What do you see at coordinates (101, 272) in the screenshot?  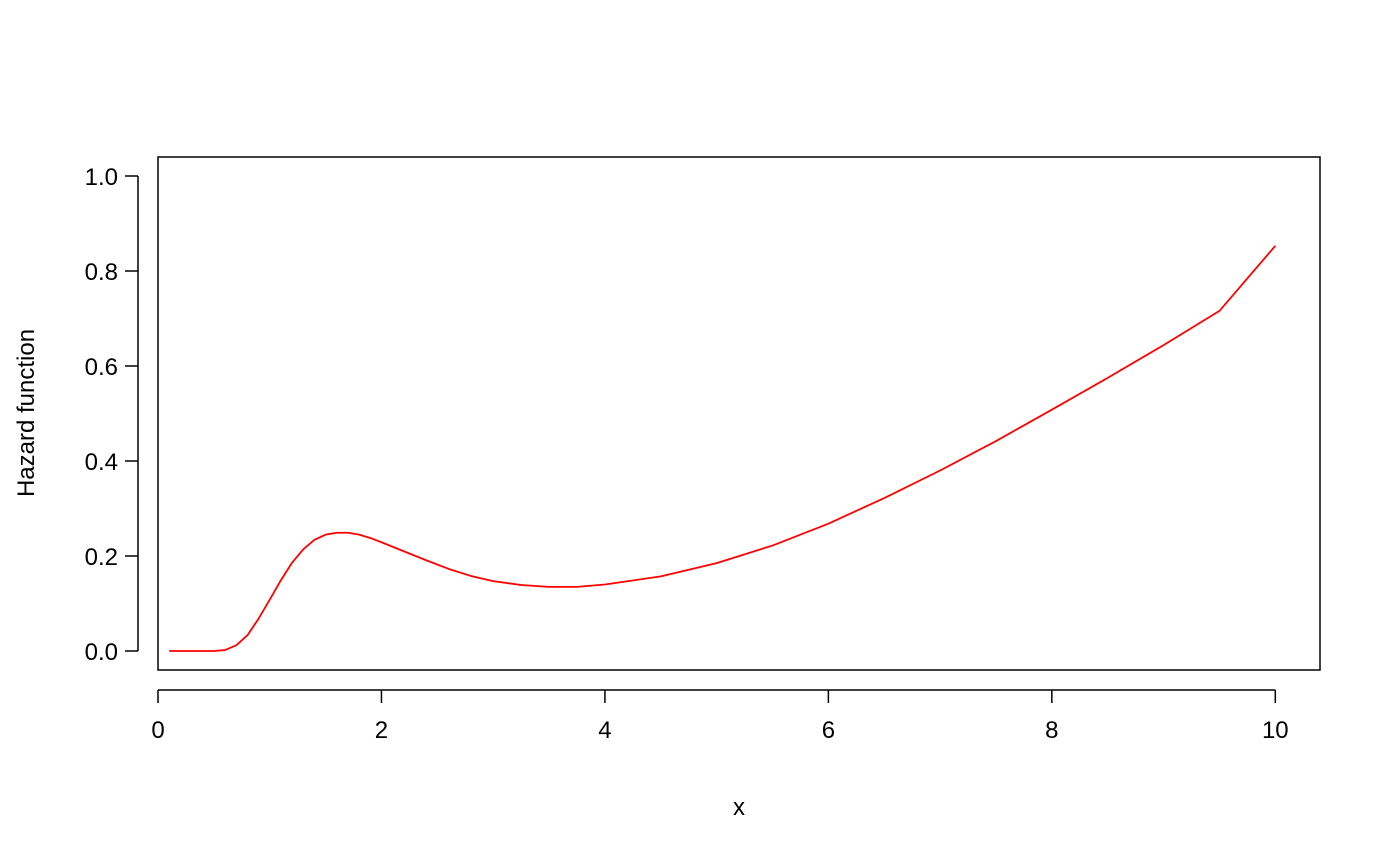 I see `y-tick-label: 0.8` at bounding box center [101, 272].